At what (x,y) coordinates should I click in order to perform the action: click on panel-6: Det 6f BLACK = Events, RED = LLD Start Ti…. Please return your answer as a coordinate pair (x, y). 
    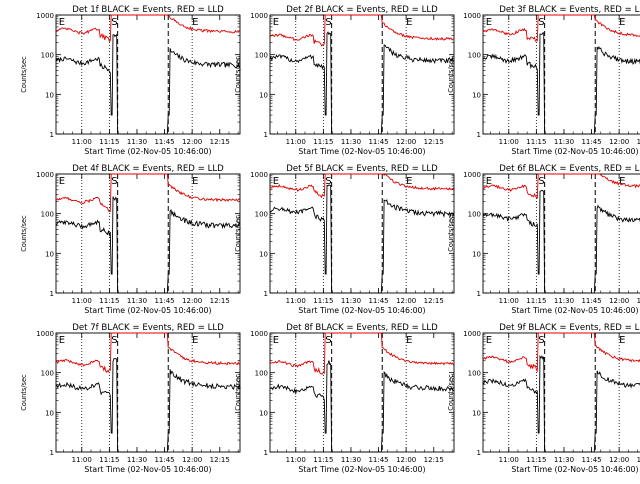
    Looking at the image, I should click on (543, 239).